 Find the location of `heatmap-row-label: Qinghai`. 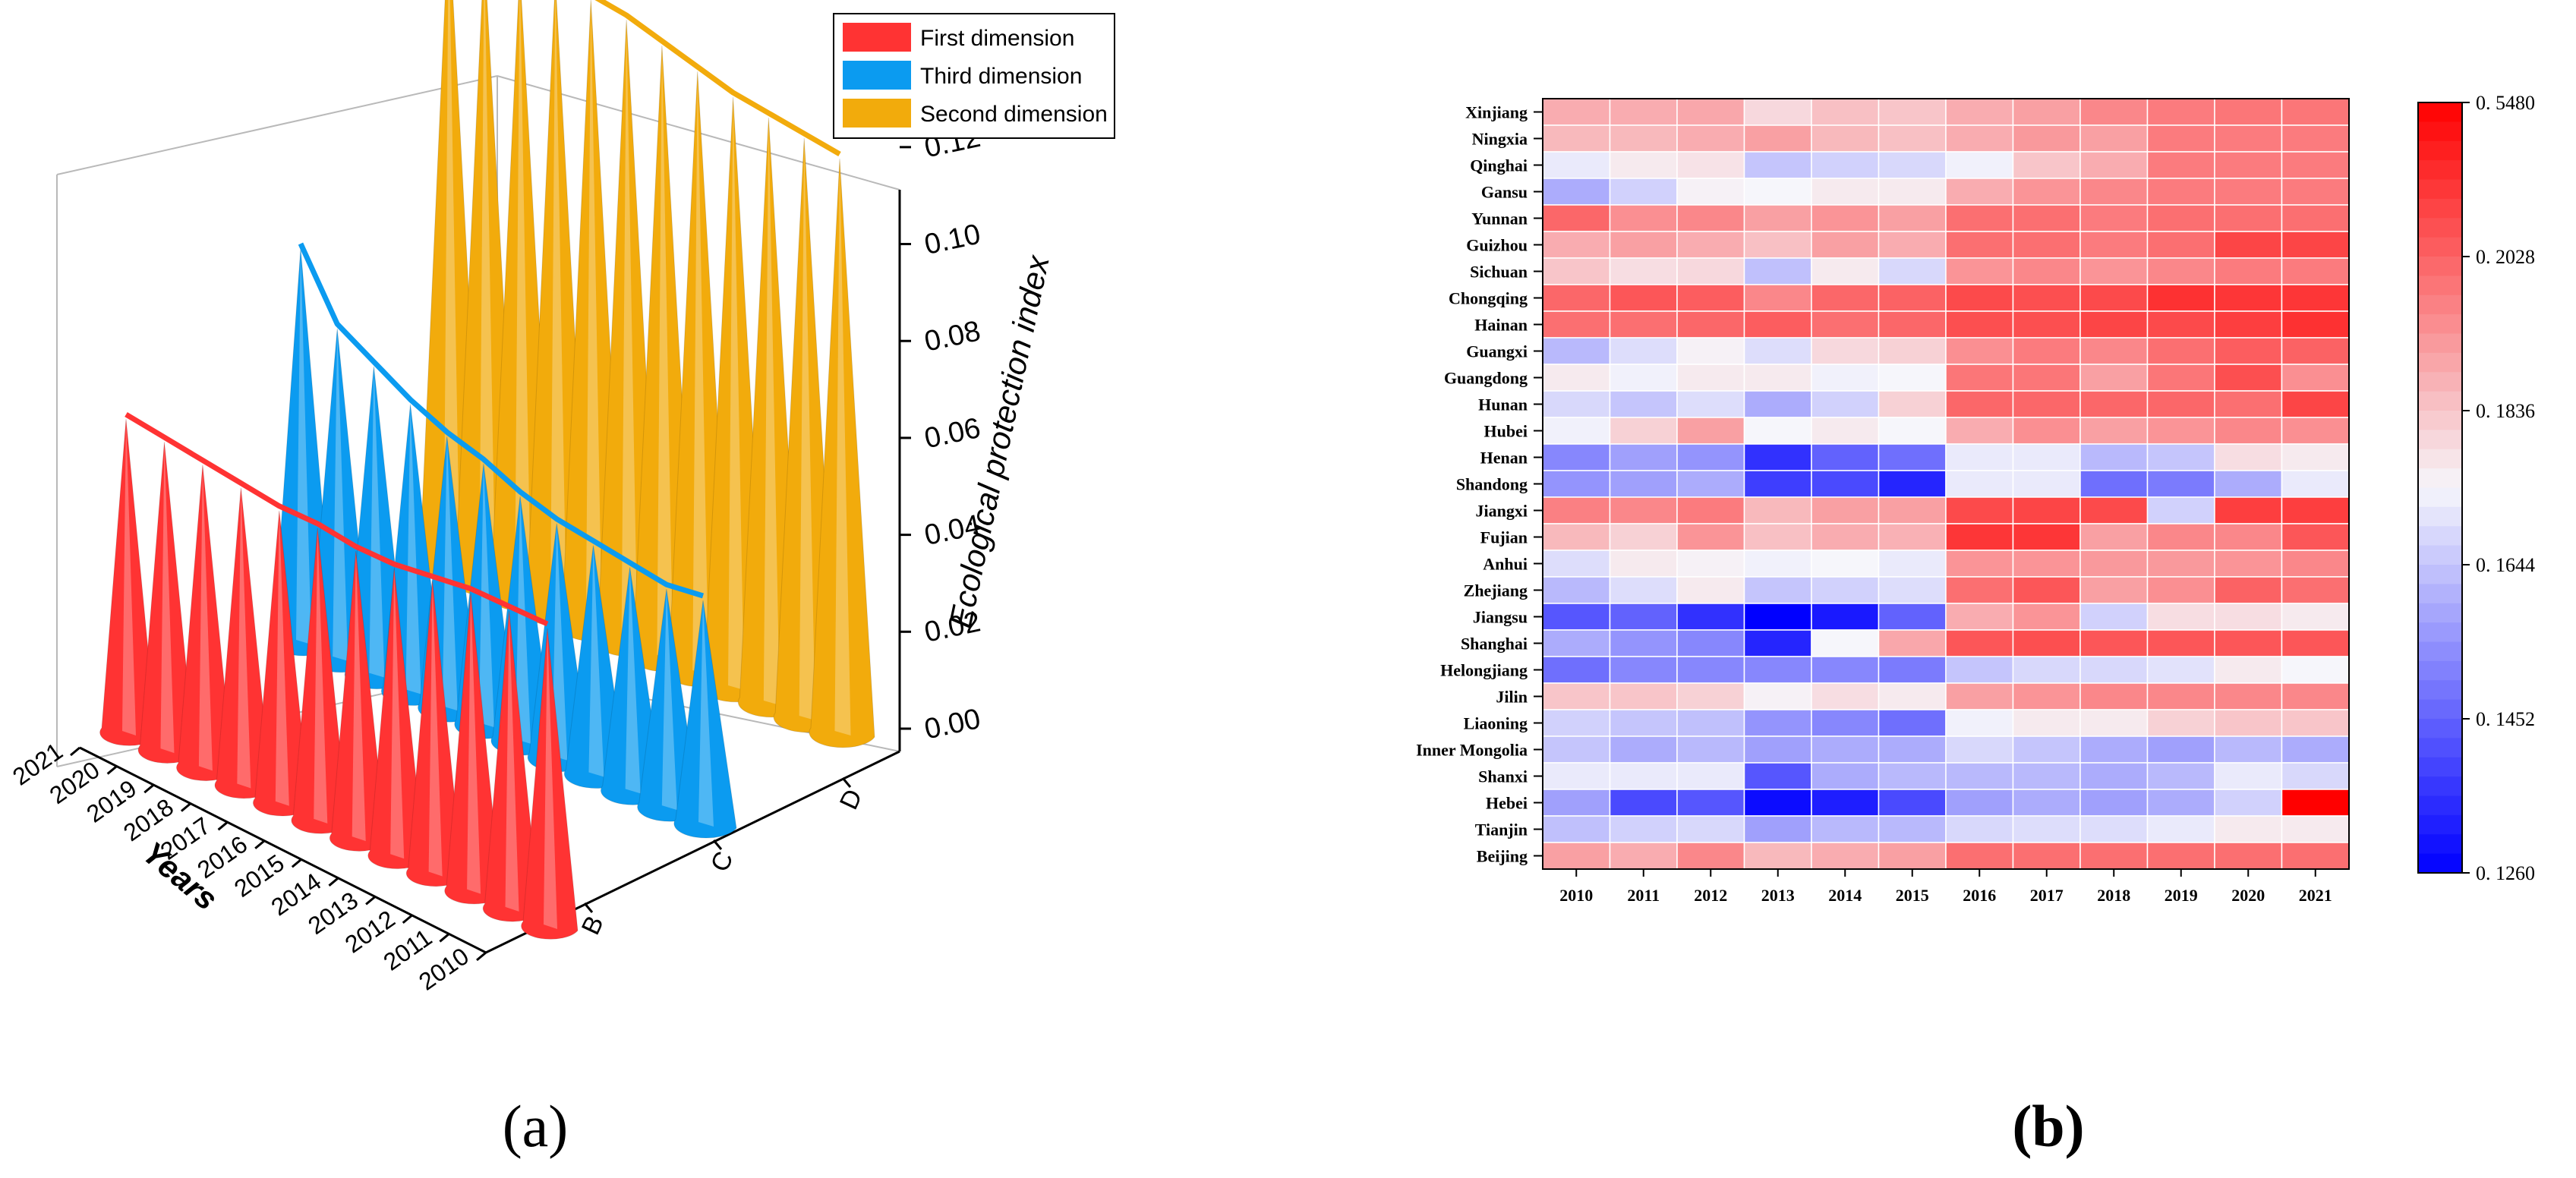

heatmap-row-label: Qinghai is located at coordinates (1499, 165).